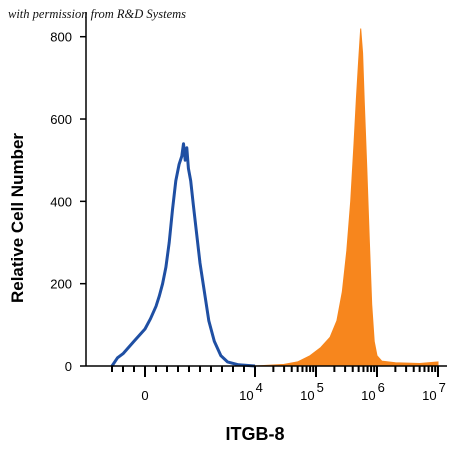 This screenshot has height=452, width=450. I want to click on y-tick-label-600: 600, so click(61, 119).